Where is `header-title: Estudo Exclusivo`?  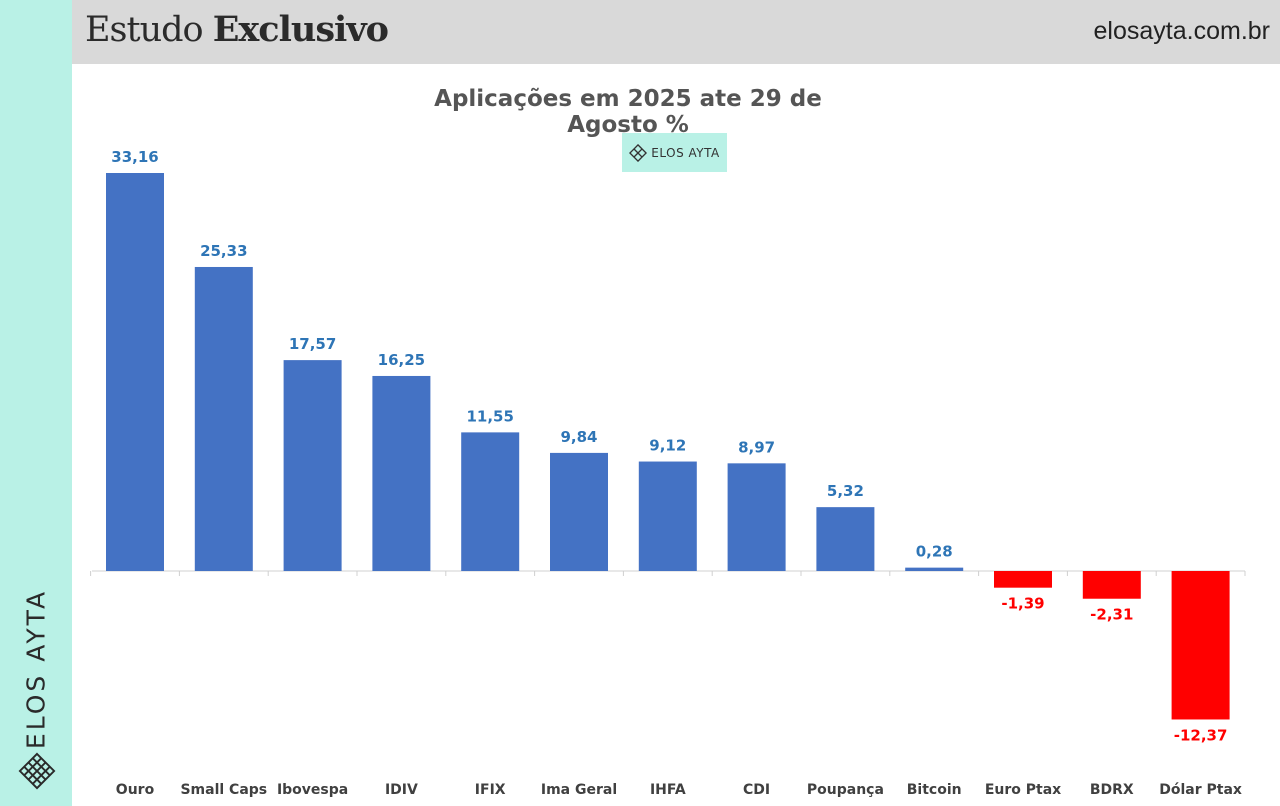 header-title: Estudo Exclusivo is located at coordinates (237, 29).